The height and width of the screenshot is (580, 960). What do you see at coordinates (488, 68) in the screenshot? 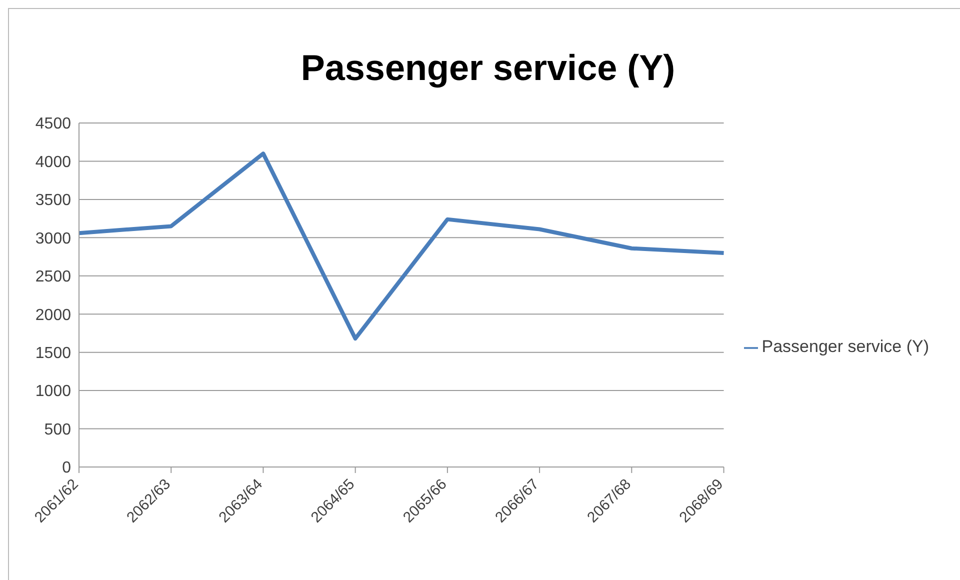
I see `chart-title: Passenger service (Y)` at bounding box center [488, 68].